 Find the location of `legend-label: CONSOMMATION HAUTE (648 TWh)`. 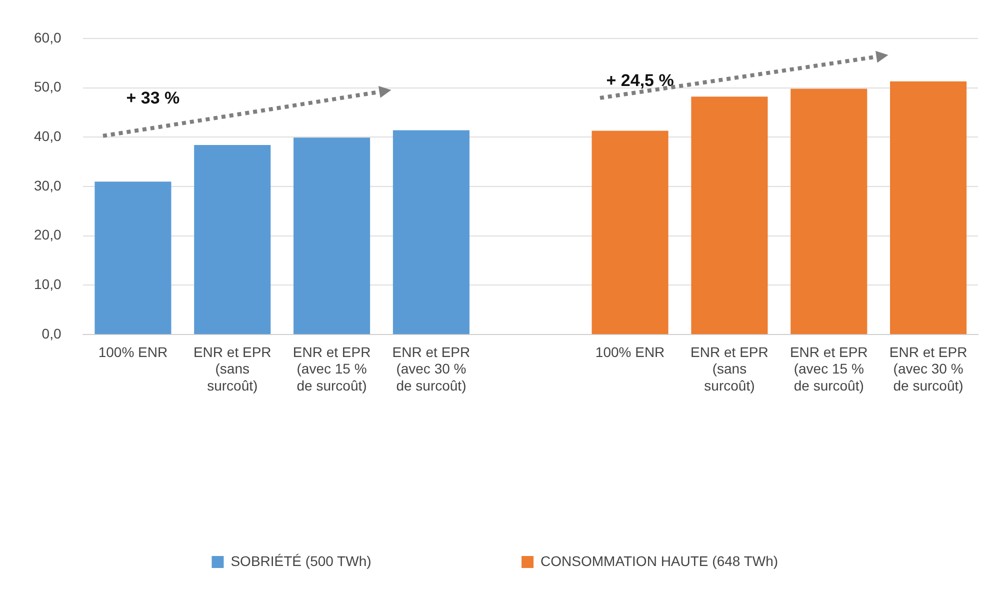

legend-label: CONSOMMATION HAUTE (648 TWh) is located at coordinates (659, 560).